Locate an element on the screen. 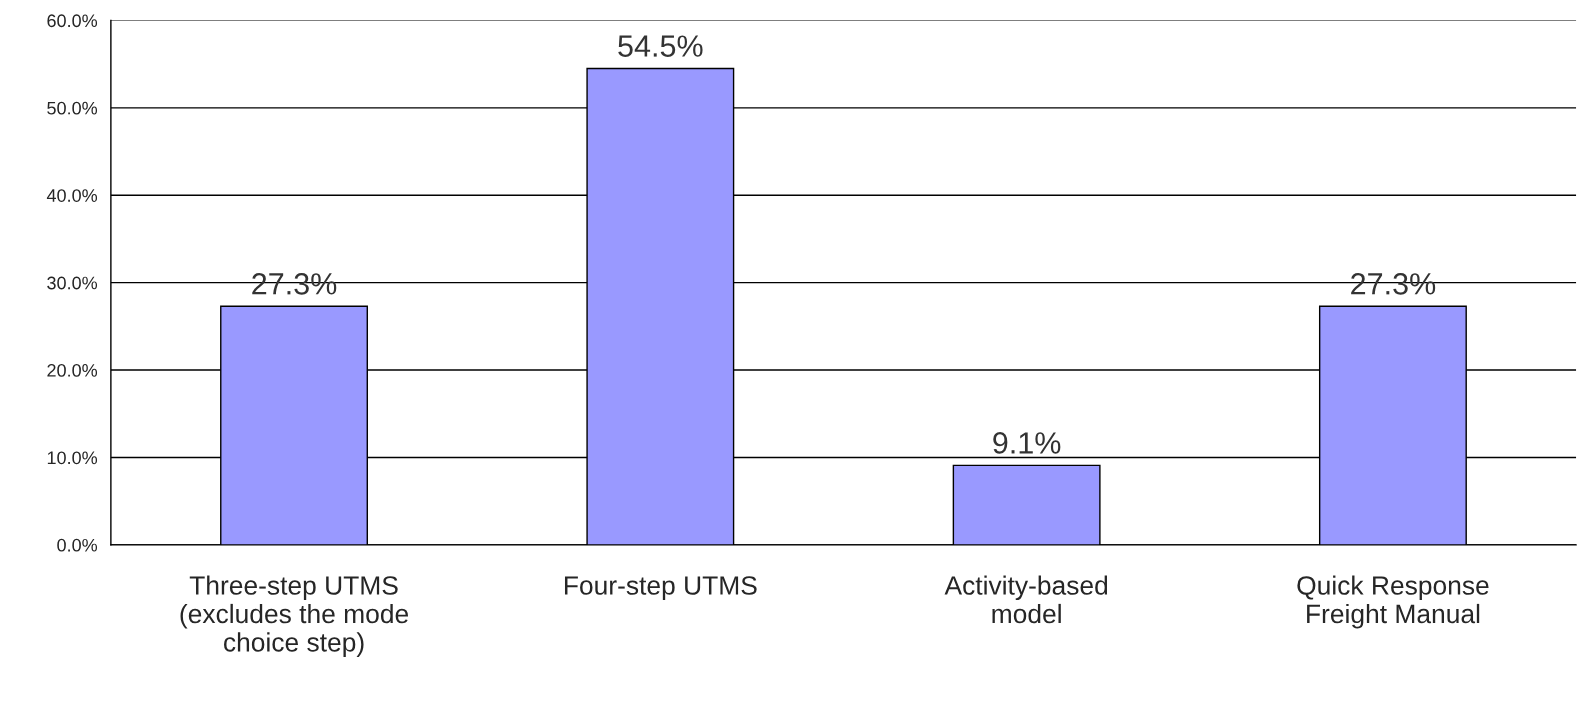 The height and width of the screenshot is (704, 1584). y-tick-label: 0.0% is located at coordinates (77, 545).